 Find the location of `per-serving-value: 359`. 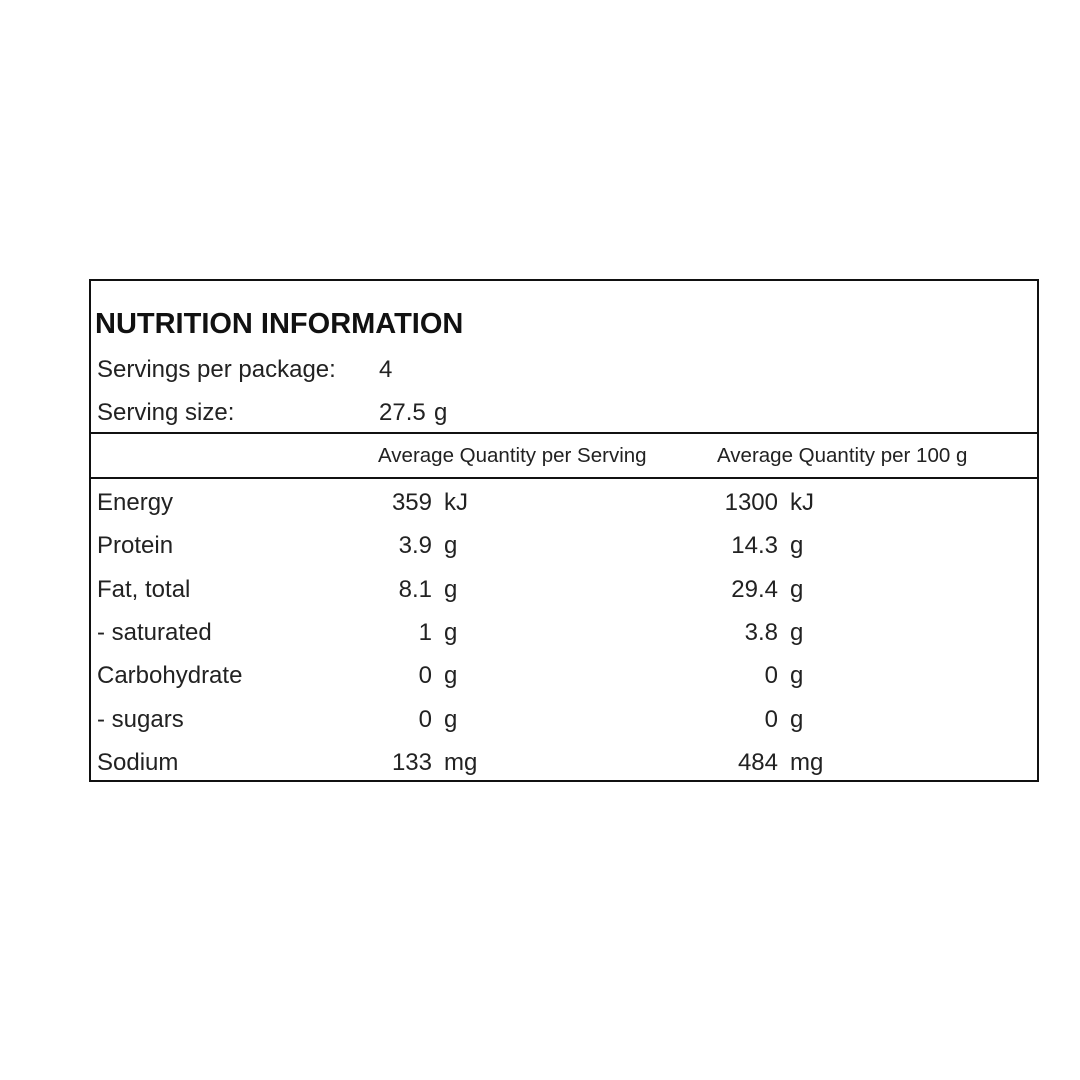

per-serving-value: 359 is located at coordinates (411, 502).